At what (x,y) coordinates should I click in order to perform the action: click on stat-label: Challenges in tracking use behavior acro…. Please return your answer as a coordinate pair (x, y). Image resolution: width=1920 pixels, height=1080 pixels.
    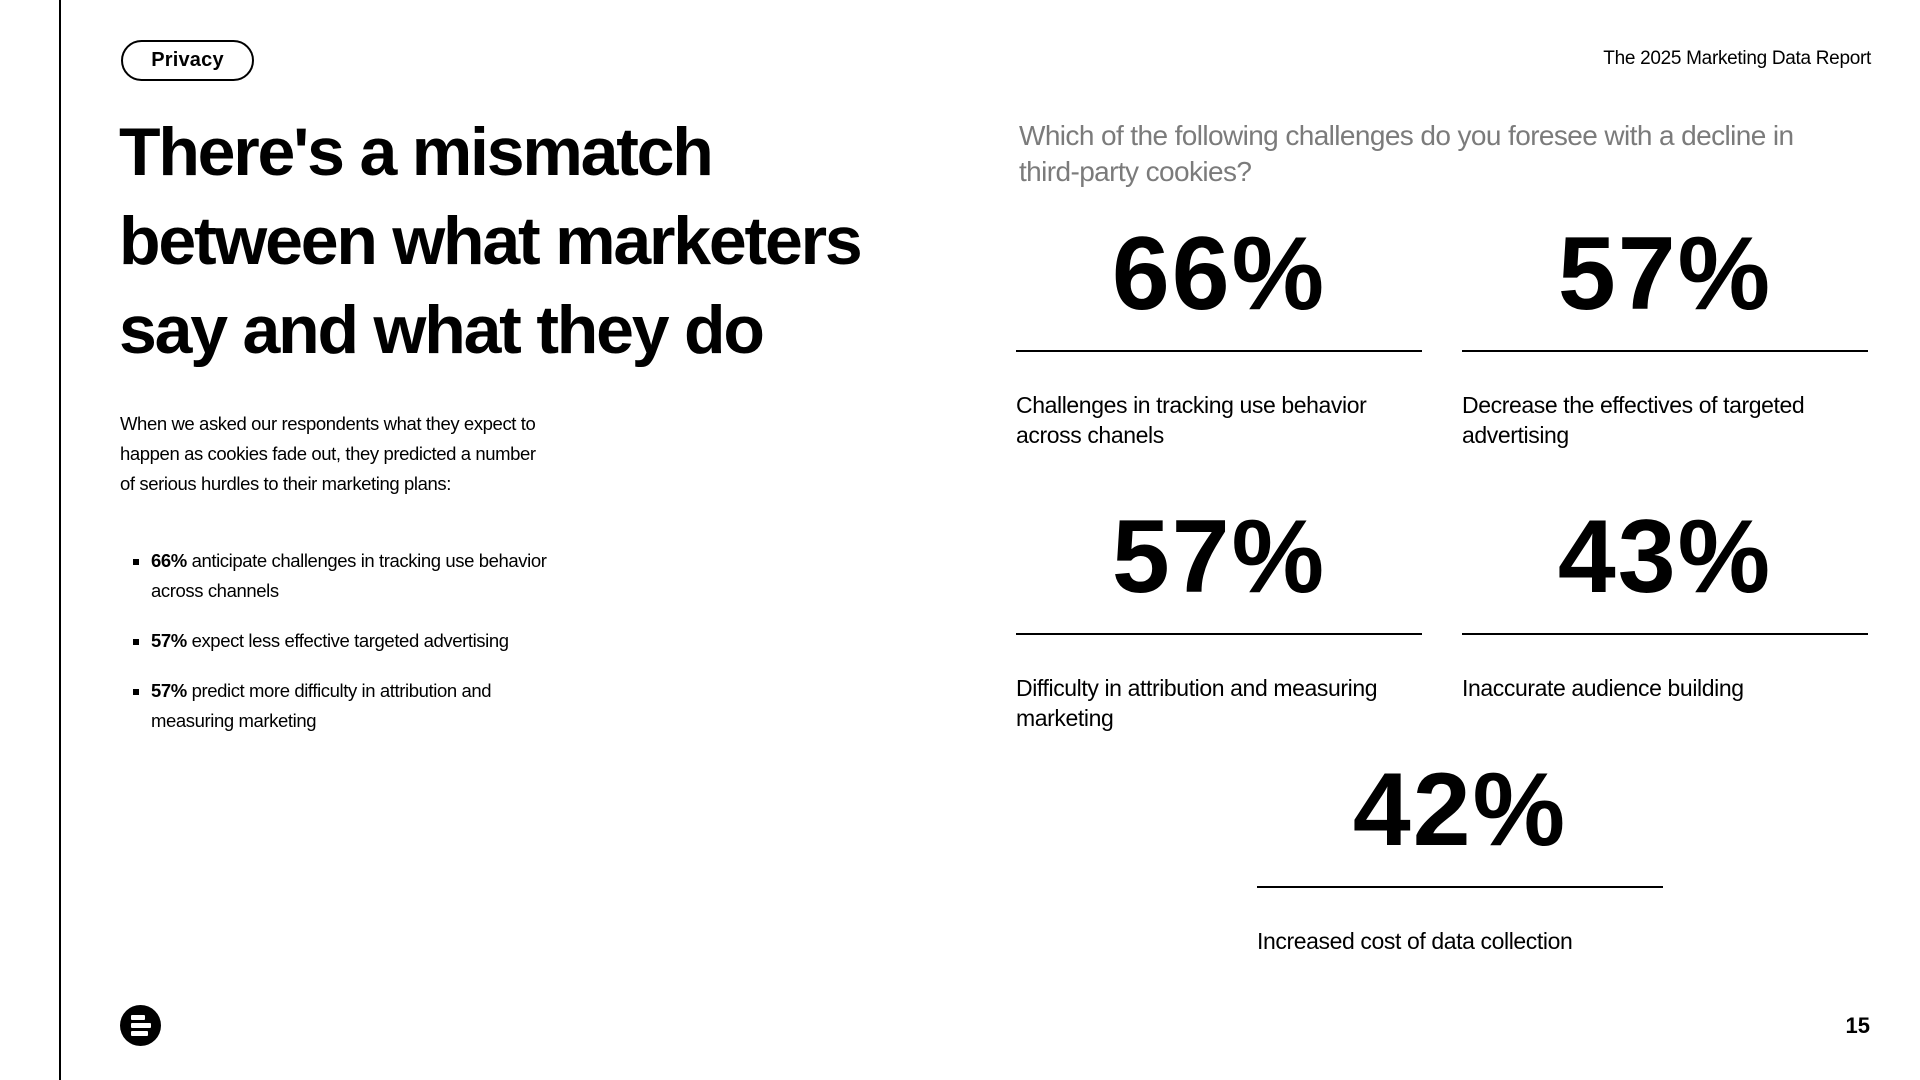
    Looking at the image, I should click on (1191, 419).